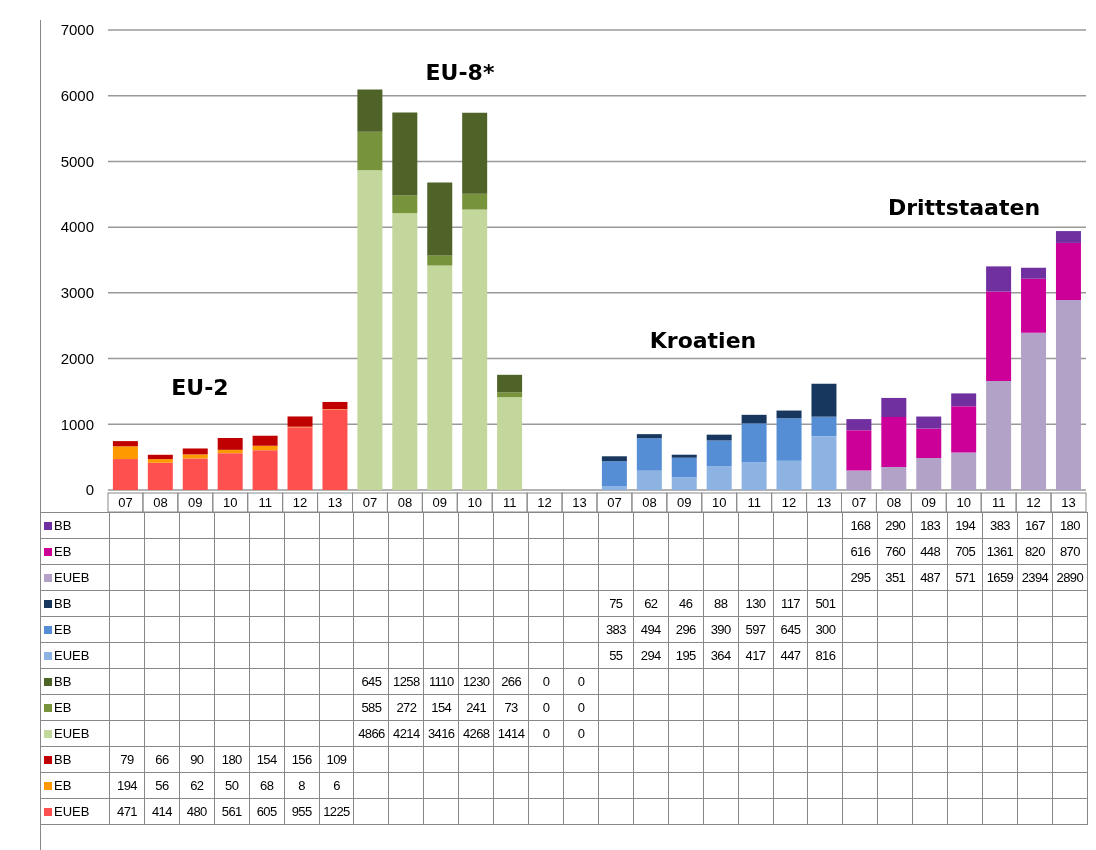 This screenshot has height=850, width=1096. Describe the element at coordinates (965, 551) in the screenshot. I see `data-label: 705` at that location.